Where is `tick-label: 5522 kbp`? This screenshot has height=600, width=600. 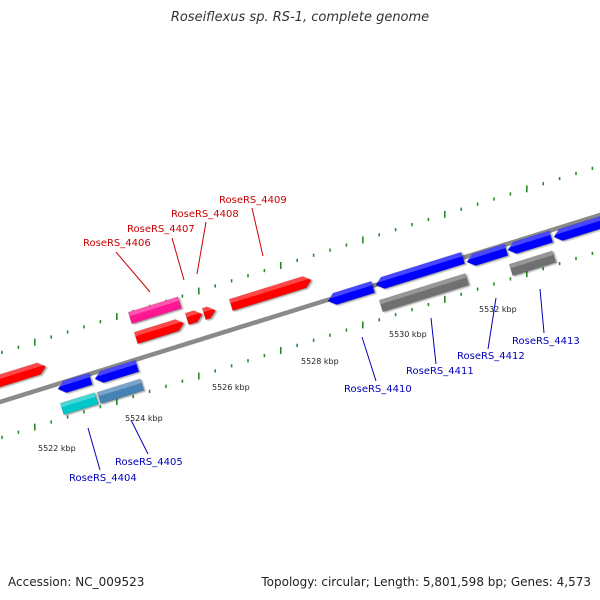 tick-label: 5522 kbp is located at coordinates (57, 448).